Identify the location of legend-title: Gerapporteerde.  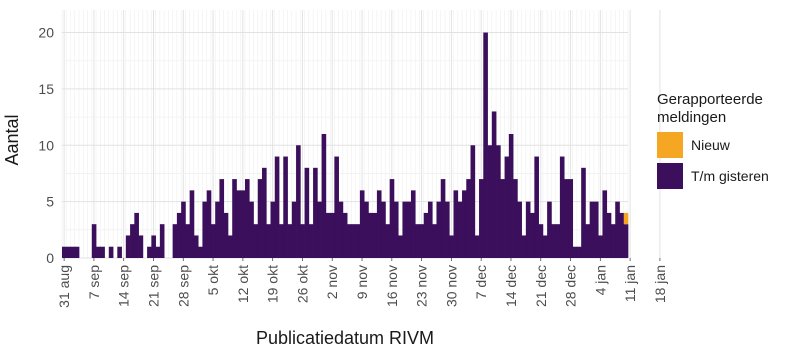
(710, 99).